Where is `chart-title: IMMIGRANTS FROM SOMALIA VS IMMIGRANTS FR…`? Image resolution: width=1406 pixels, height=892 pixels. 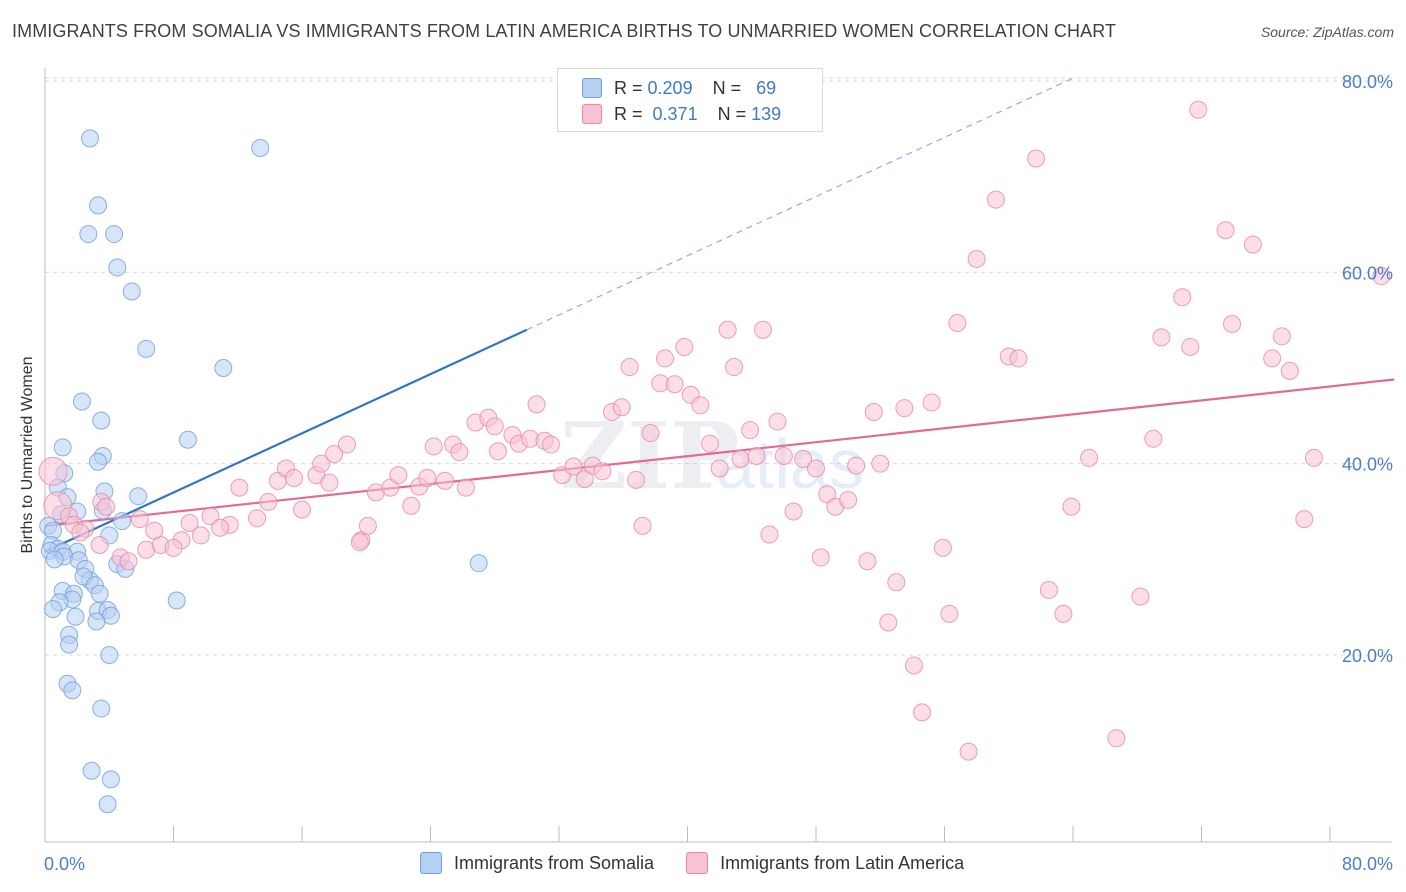
chart-title: IMMIGRANTS FROM SOMALIA VS IMMIGRANTS FR… is located at coordinates (564, 31).